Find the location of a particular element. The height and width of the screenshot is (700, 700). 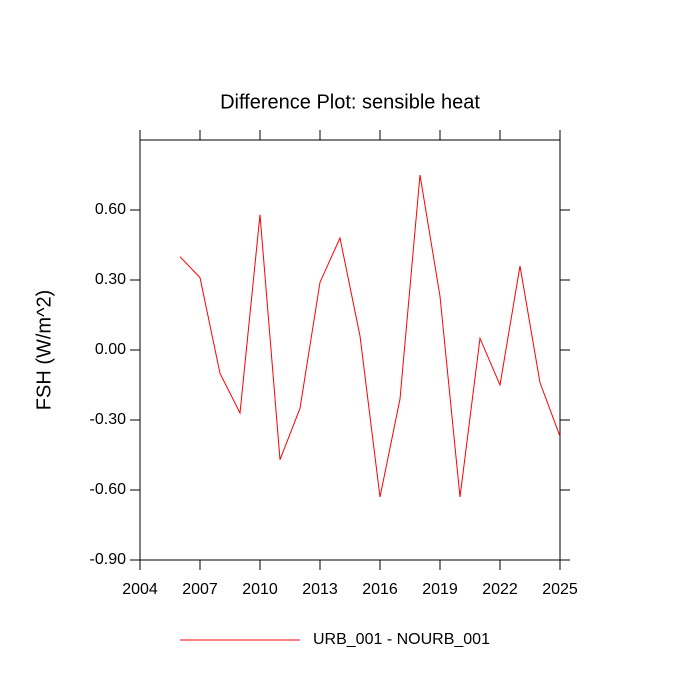

x-tick-label: 2004 is located at coordinates (140, 589).